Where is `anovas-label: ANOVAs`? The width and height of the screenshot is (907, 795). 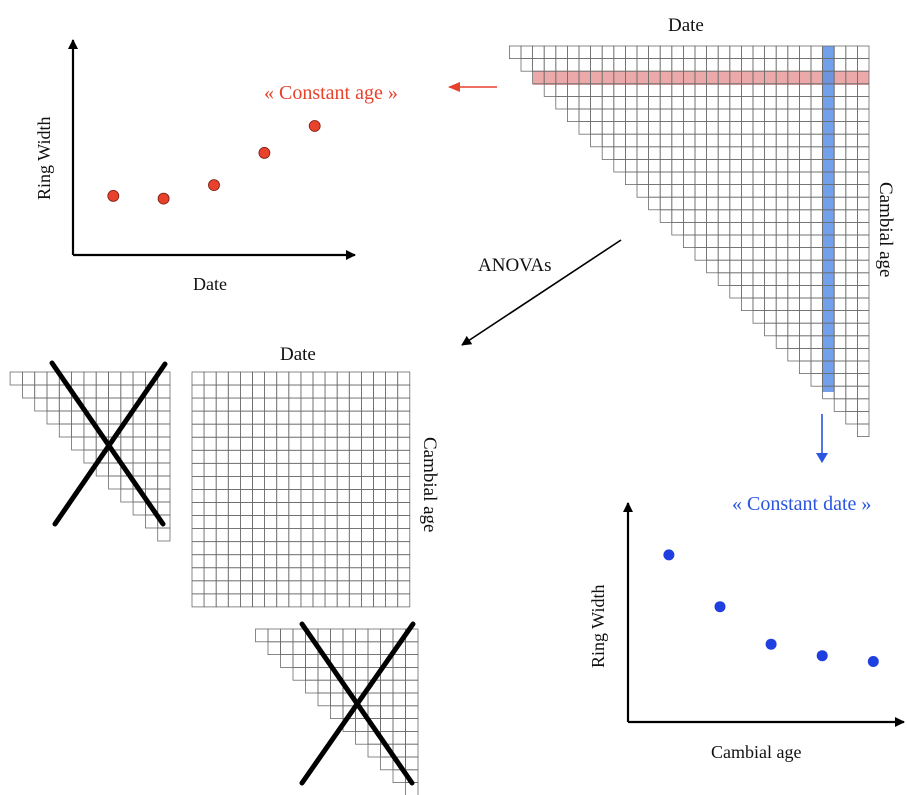
anovas-label: ANOVAs is located at coordinates (515, 265).